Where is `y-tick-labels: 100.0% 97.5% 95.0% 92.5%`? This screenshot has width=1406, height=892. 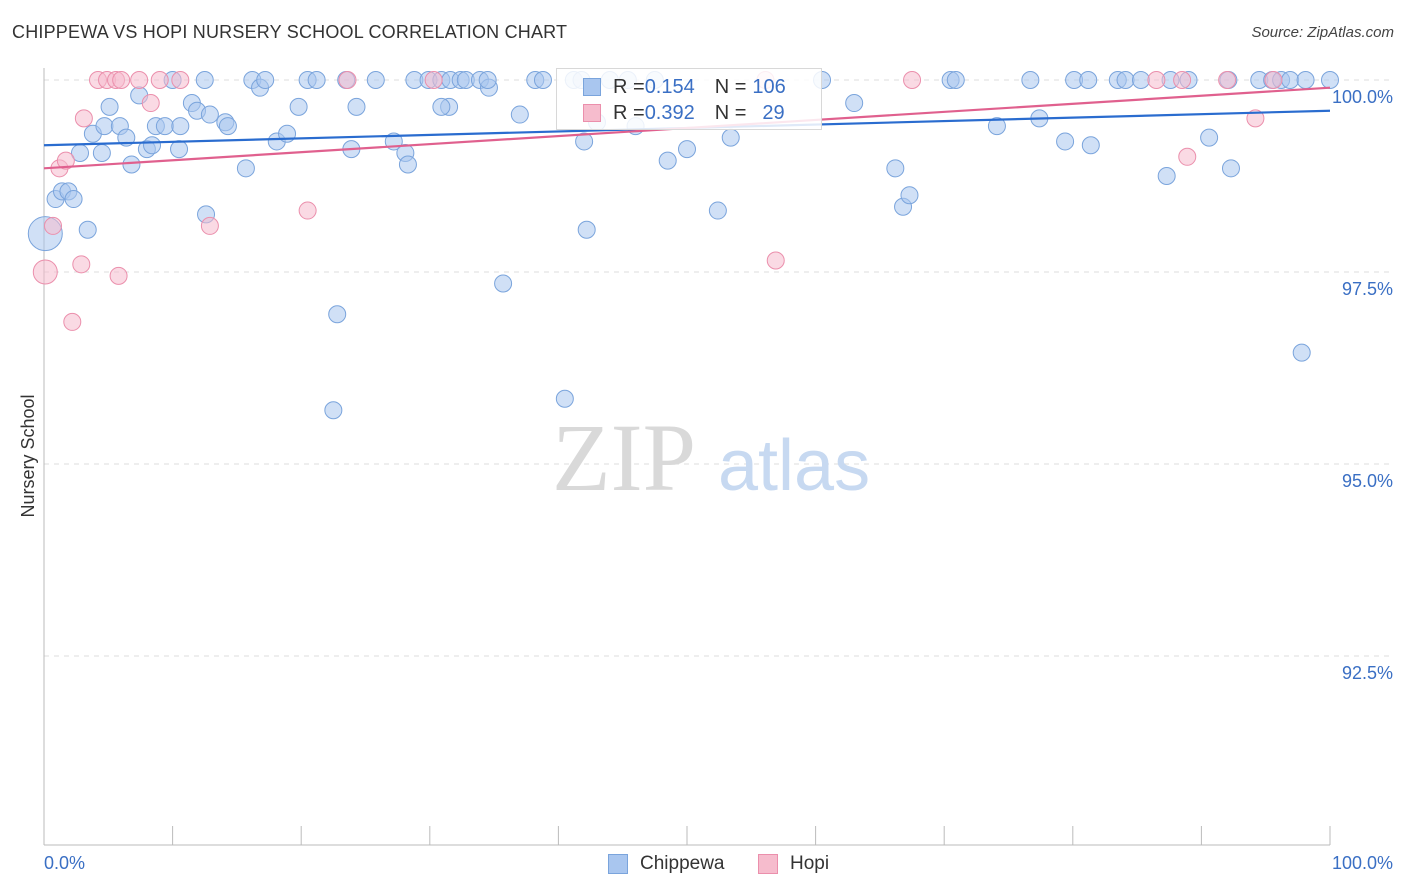
y-tick-labels: 100.0% 97.5% 95.0% 92.5% is located at coordinates (1362, 385).